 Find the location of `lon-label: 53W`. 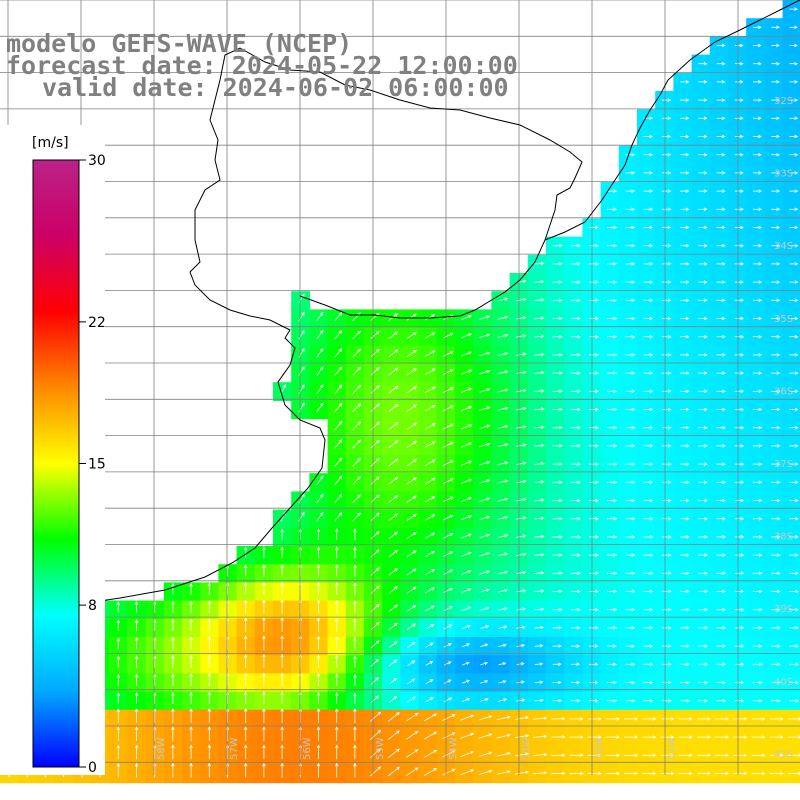

lon-label: 53W is located at coordinates (526, 748).